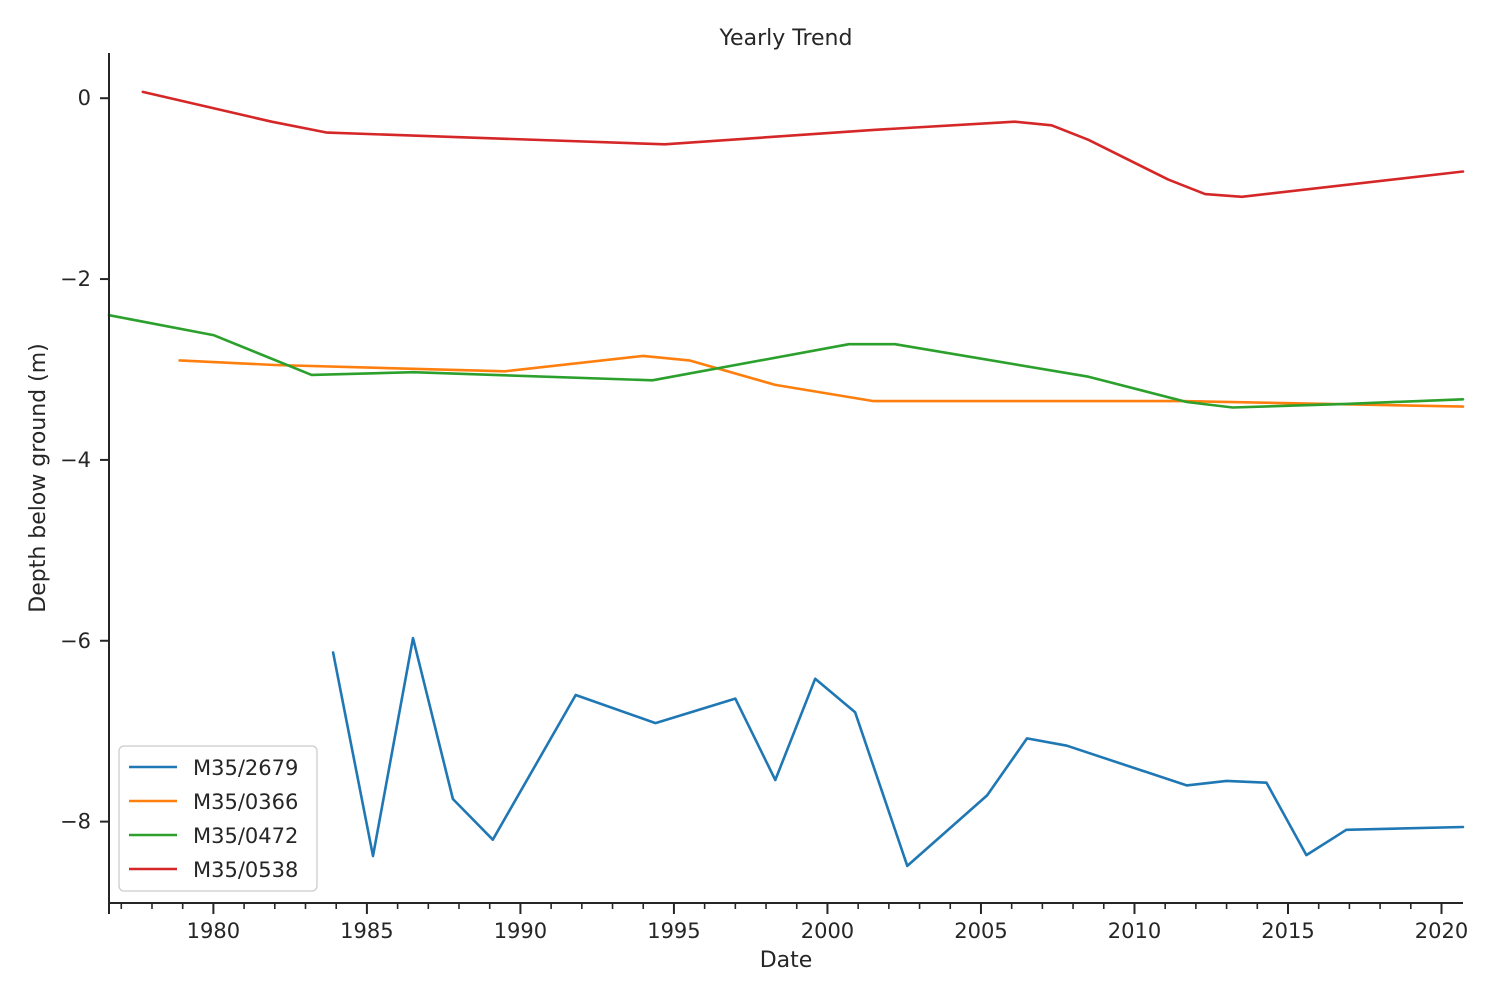  I want to click on y-axis-label: Depth below ground (m), so click(38, 478).